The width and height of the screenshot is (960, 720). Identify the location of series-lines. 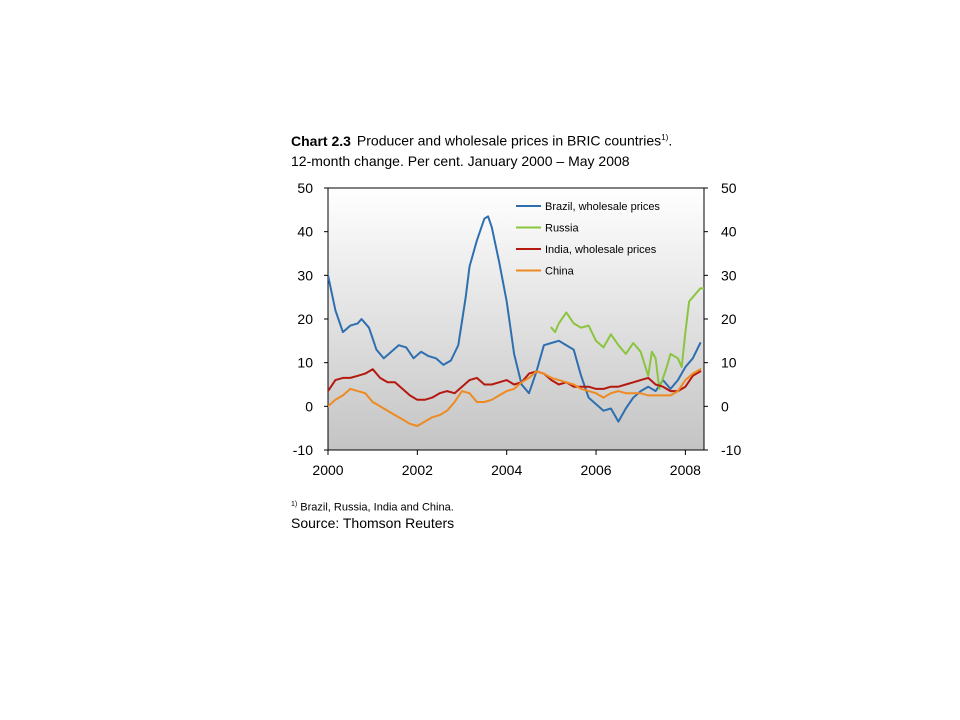
(516, 321).